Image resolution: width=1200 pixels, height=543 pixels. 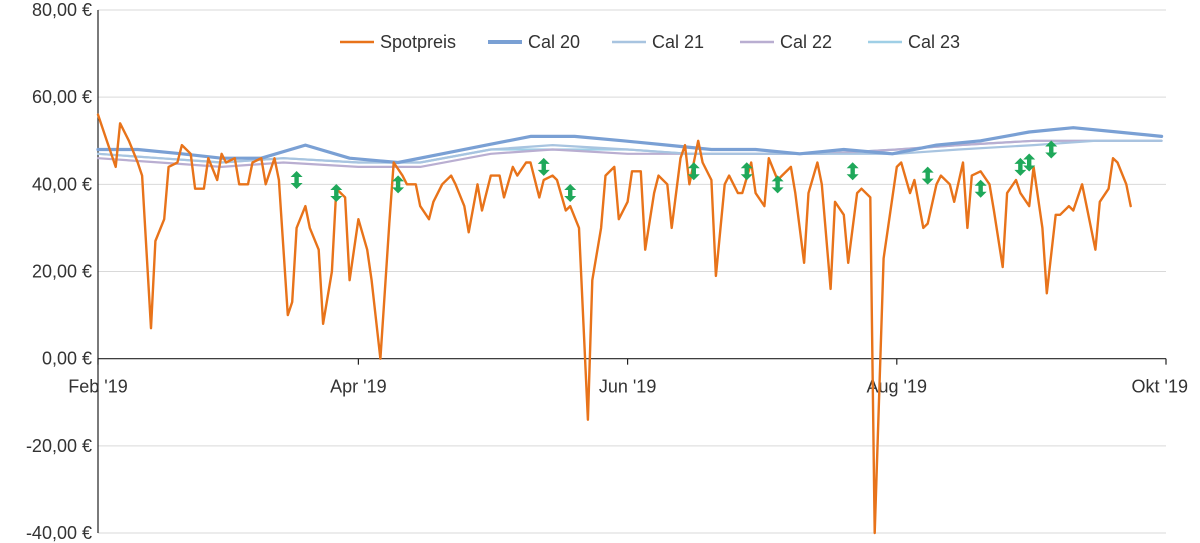 I want to click on y-tick-label: 80,00 €, so click(x=62, y=10).